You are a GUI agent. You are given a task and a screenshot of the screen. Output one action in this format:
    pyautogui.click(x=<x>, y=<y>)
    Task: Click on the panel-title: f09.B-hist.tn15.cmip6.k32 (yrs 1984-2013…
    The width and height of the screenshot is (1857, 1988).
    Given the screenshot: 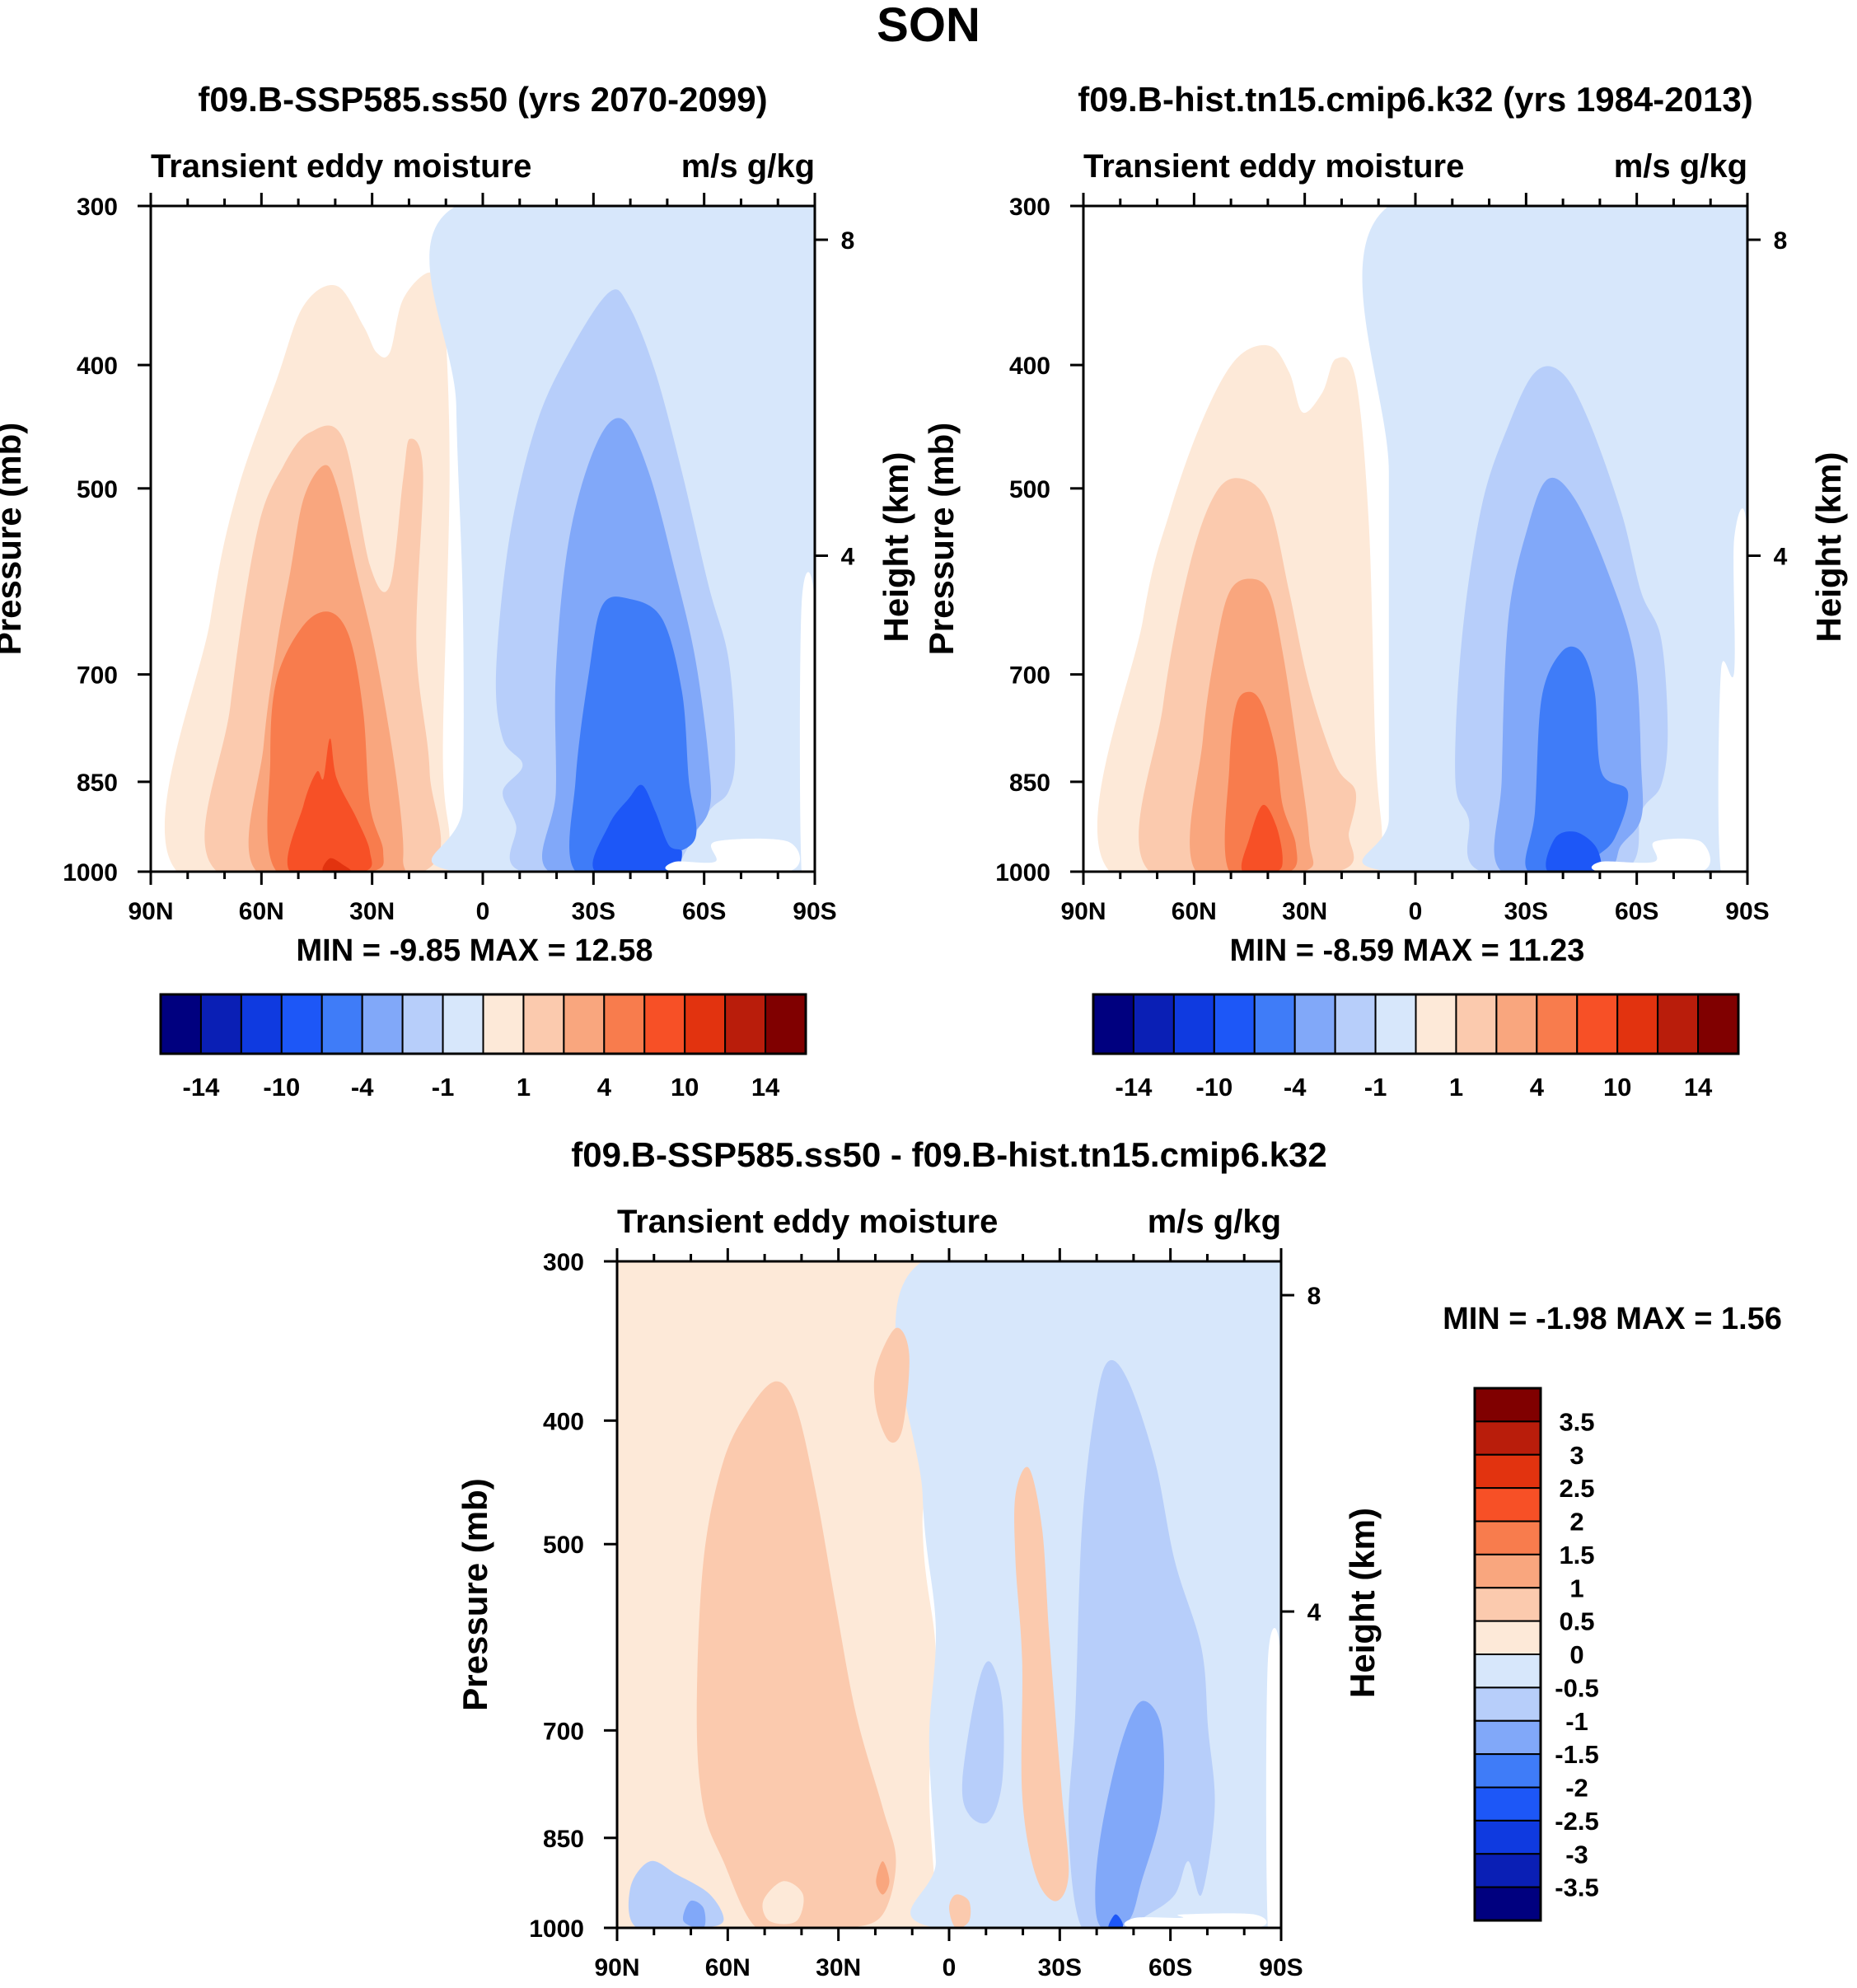 What is the action you would take?
    pyautogui.click(x=1415, y=99)
    